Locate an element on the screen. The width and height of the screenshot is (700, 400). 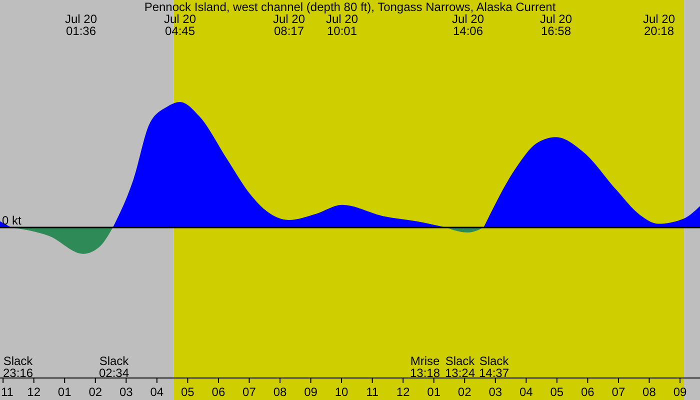
x-tick-label: 09 is located at coordinates (311, 392).